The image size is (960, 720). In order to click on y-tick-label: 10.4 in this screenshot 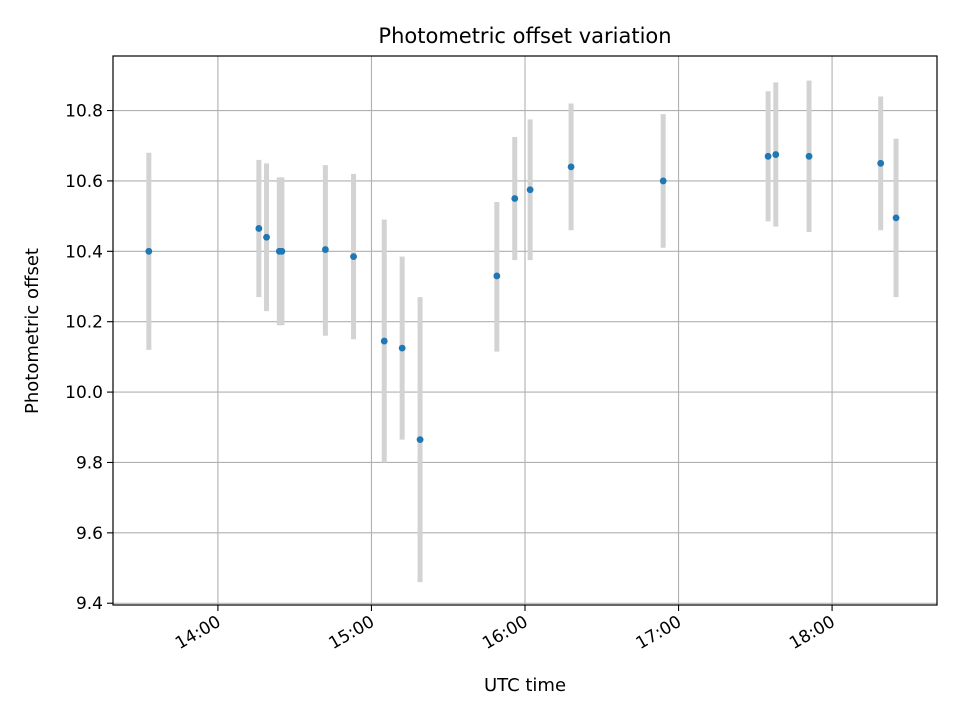, I will do `click(84, 252)`.